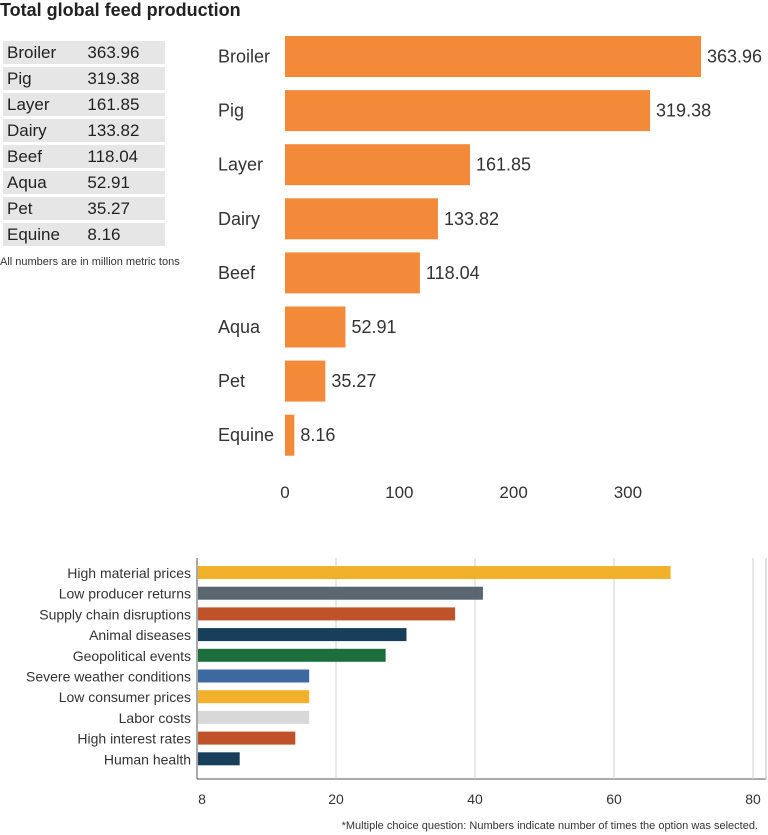  What do you see at coordinates (45, 130) in the screenshot?
I see `table-category: Dairy` at bounding box center [45, 130].